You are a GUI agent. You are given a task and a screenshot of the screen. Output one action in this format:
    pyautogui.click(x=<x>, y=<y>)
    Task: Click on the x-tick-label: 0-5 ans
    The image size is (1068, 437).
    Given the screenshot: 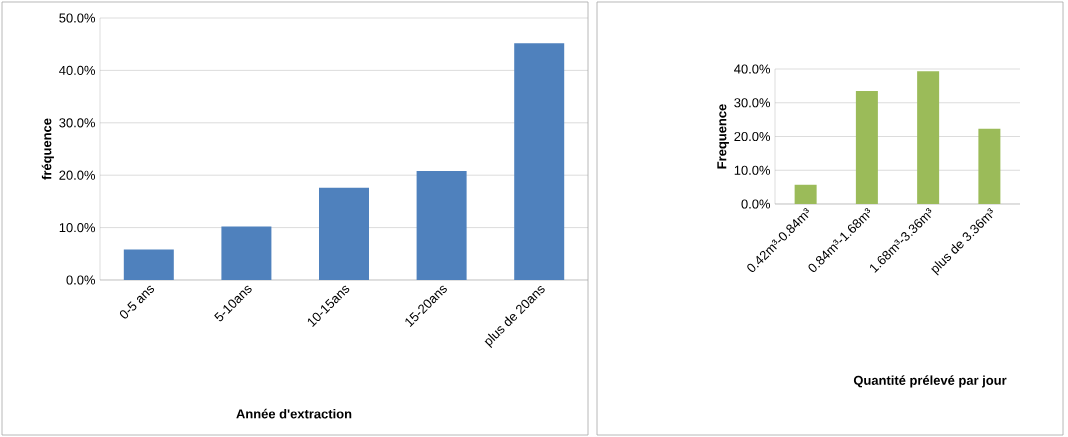 What is the action you would take?
    pyautogui.click(x=137, y=302)
    